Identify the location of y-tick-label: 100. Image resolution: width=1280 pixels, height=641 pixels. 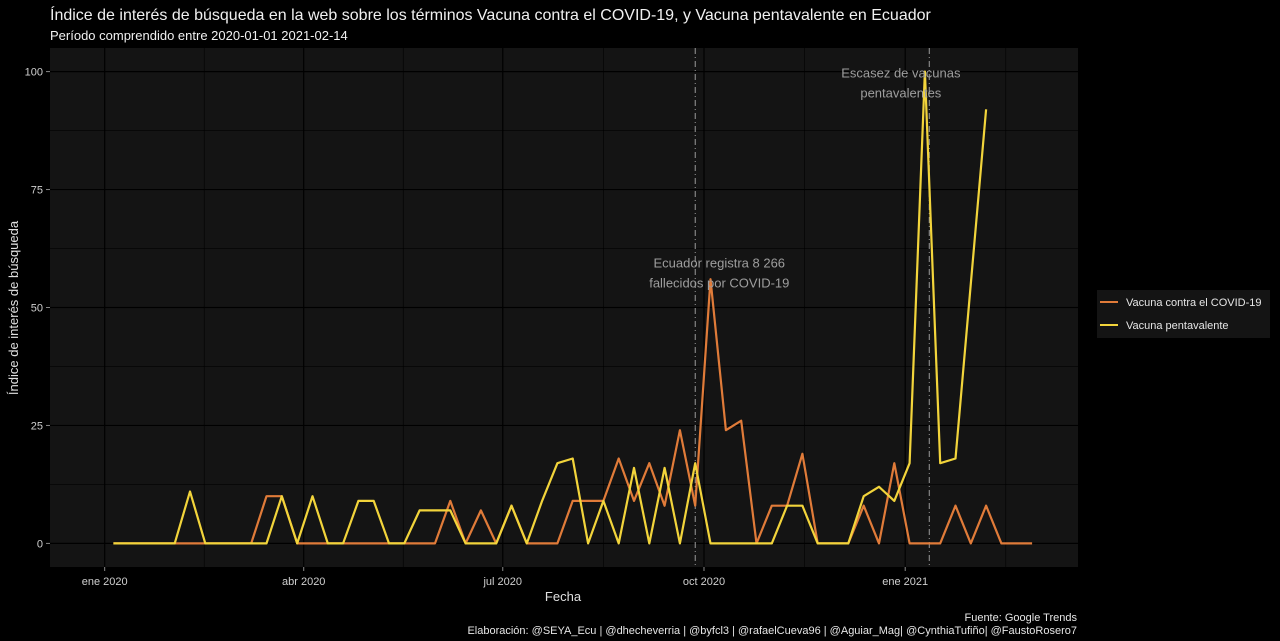
(34, 73).